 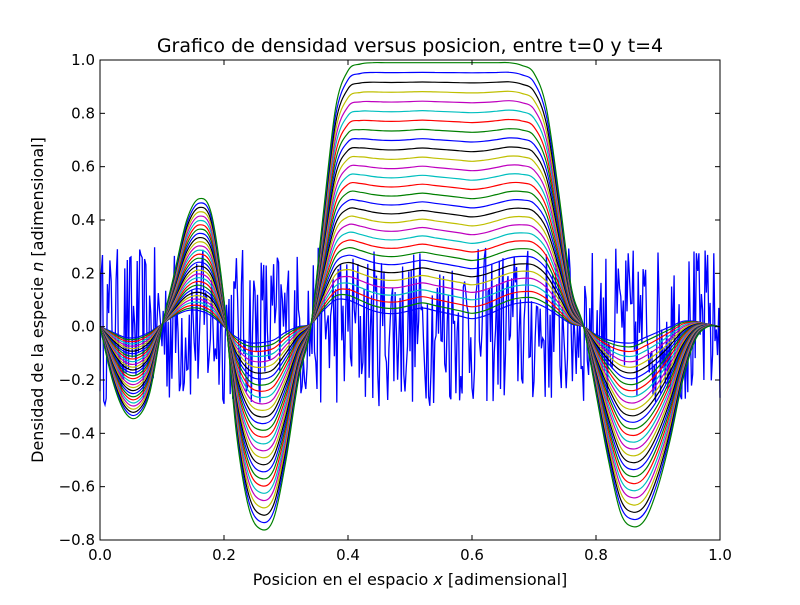 I want to click on y-axis-label-prefix: Densidad de la especie, so click(x=37, y=367).